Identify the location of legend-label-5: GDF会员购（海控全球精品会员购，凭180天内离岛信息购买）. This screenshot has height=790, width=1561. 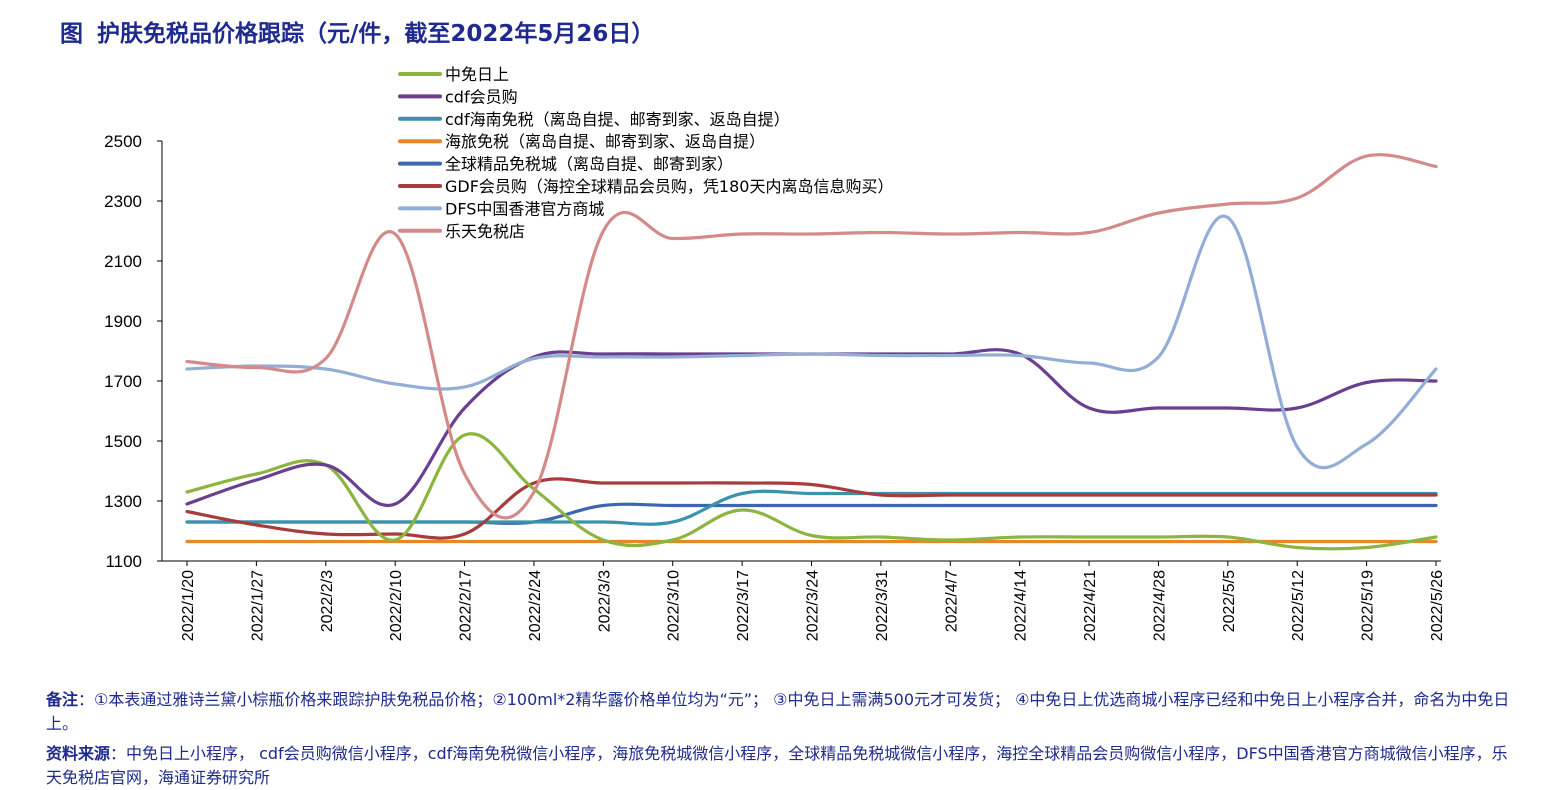
(669, 186).